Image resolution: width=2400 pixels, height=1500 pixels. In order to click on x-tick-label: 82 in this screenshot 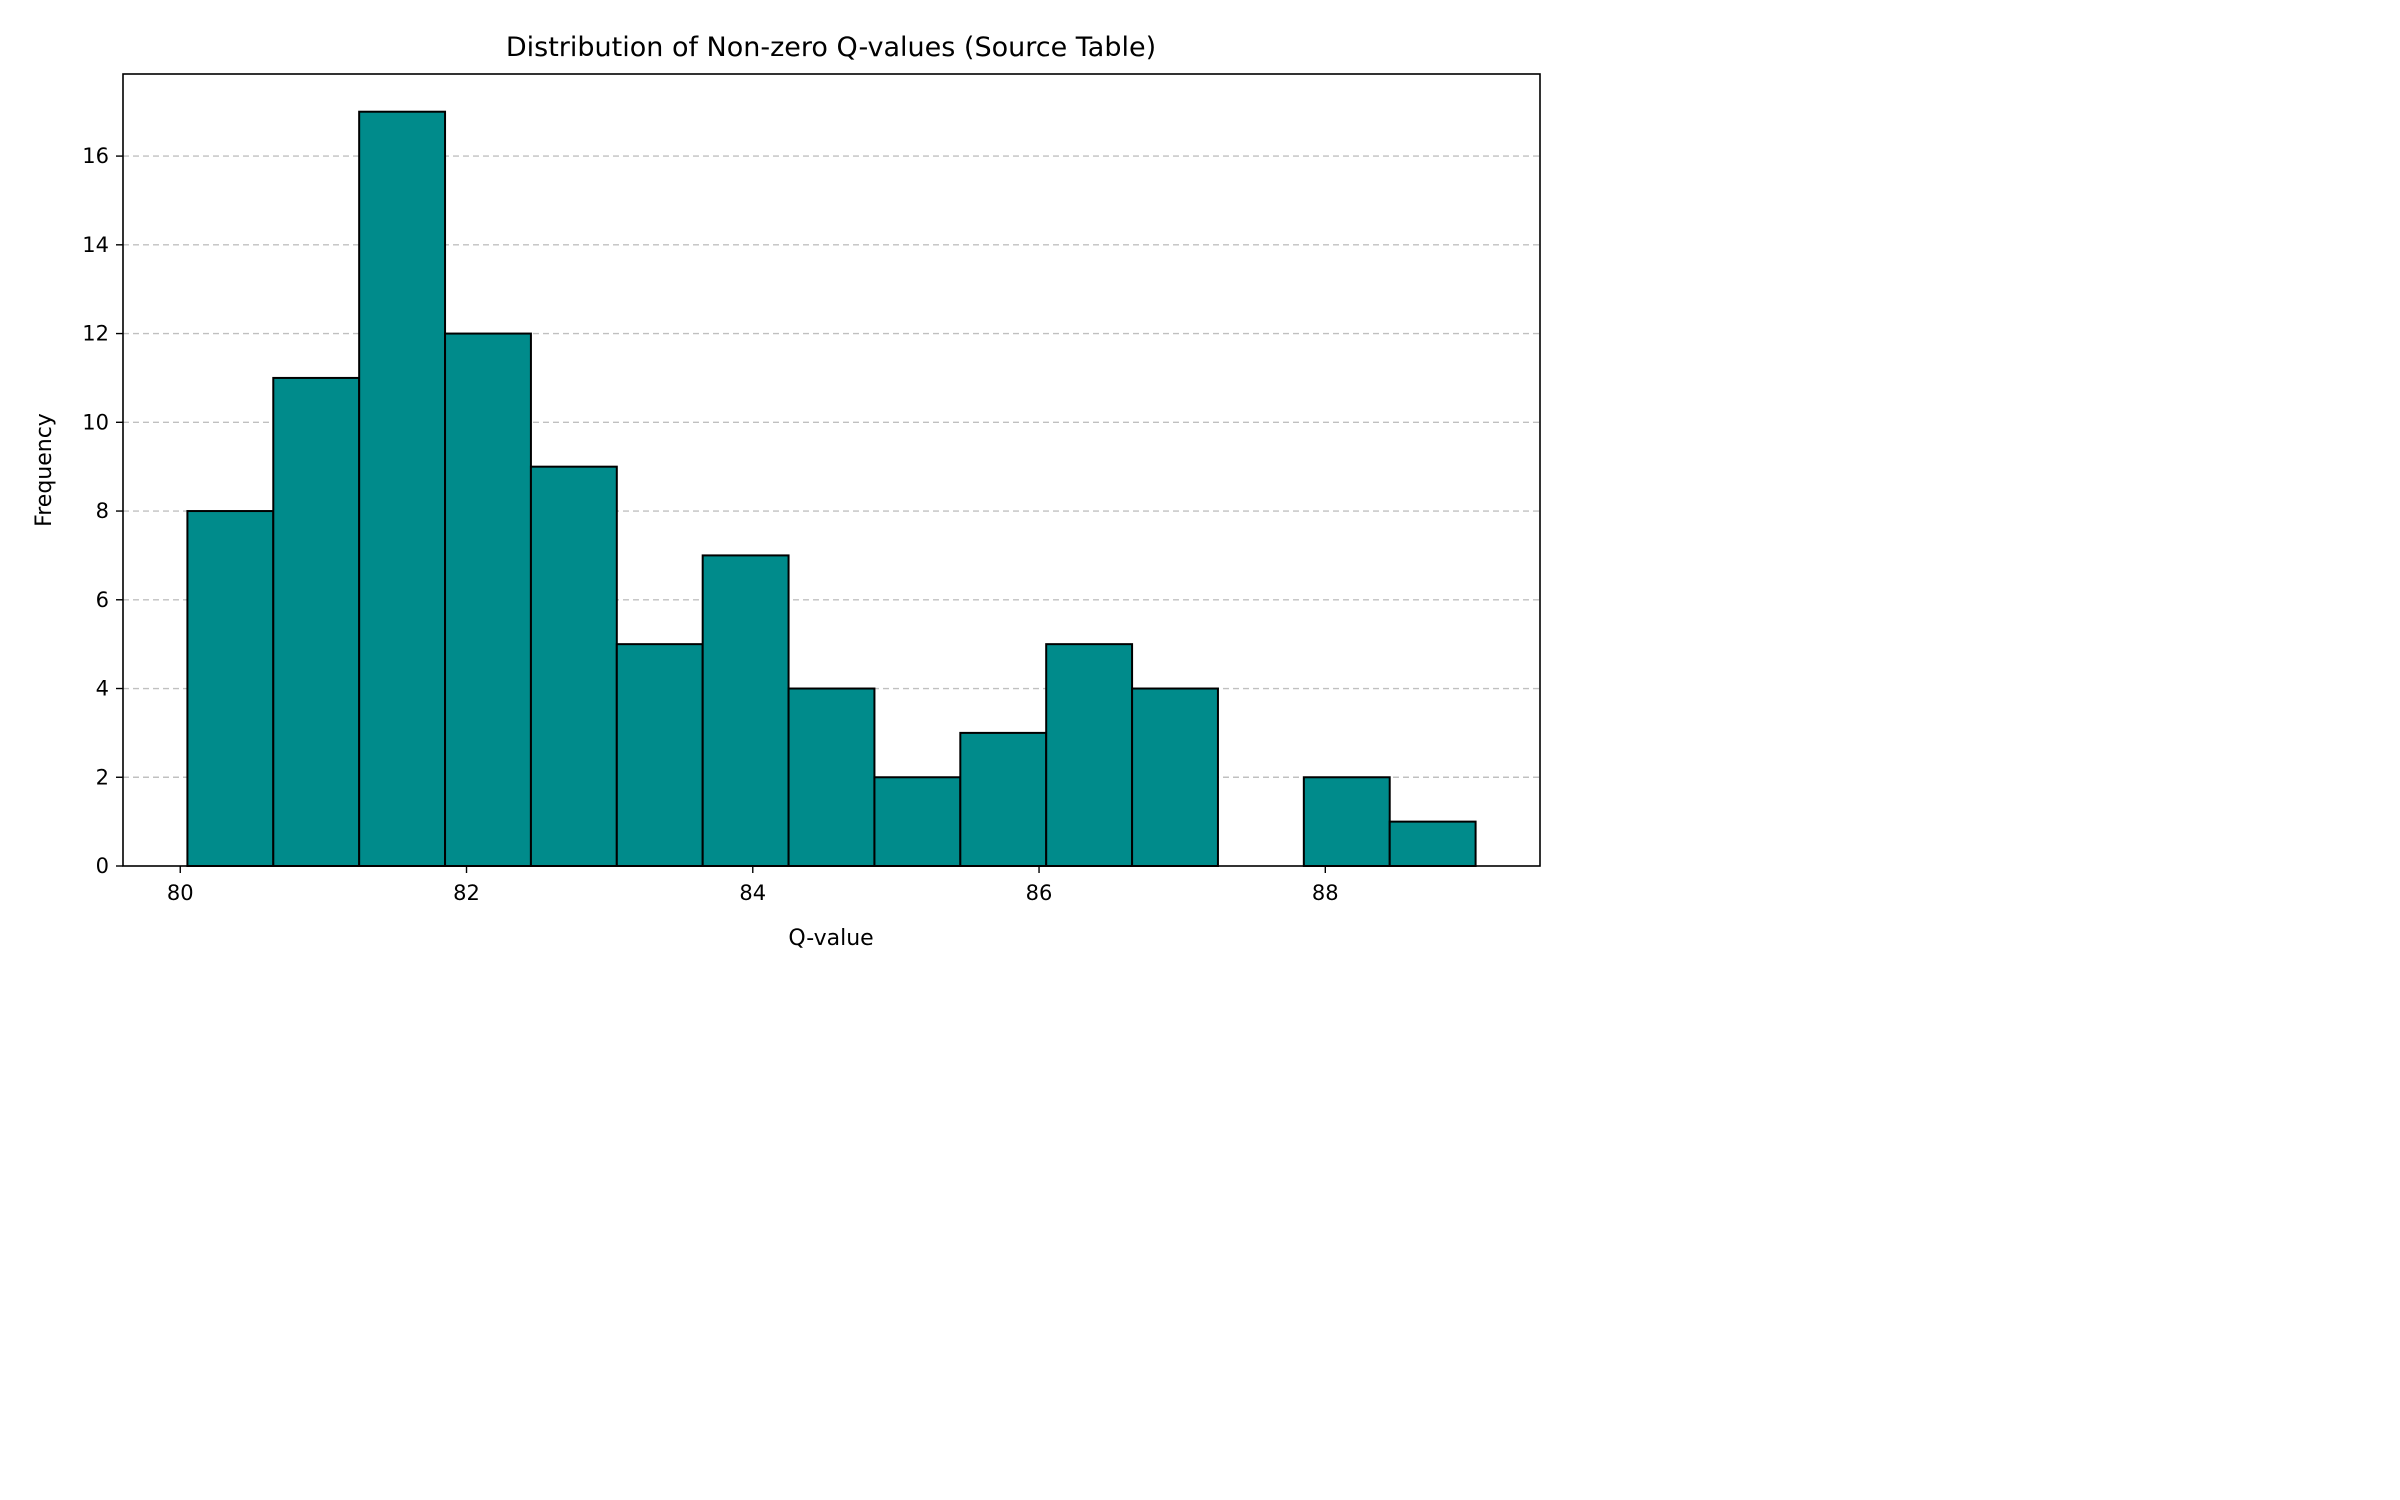, I will do `click(466, 893)`.